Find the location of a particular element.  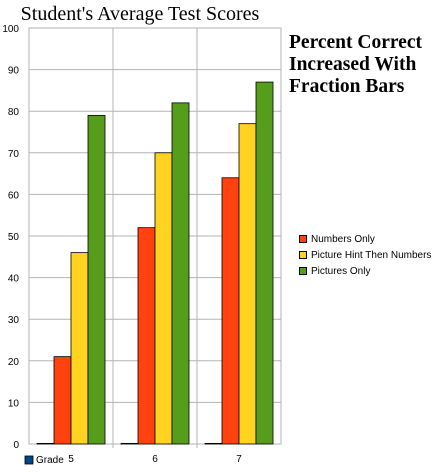

y-tick-label: 0 is located at coordinates (16, 445).